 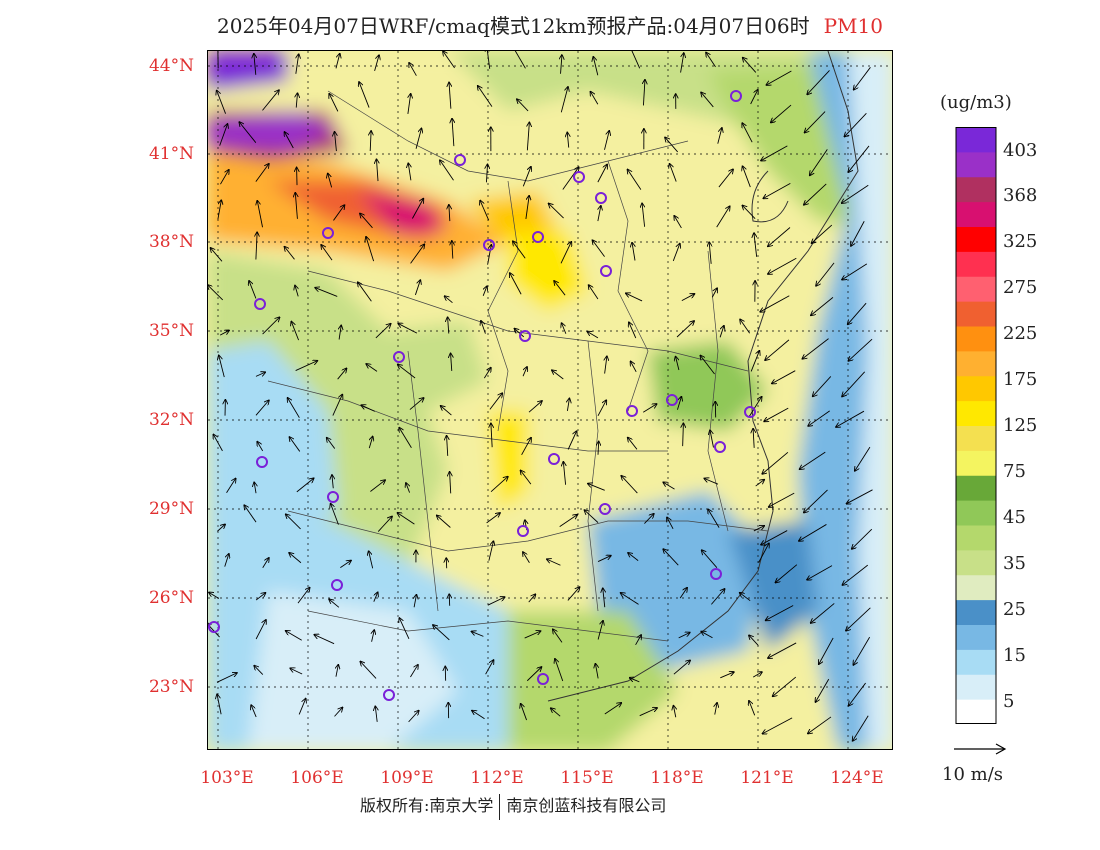 What do you see at coordinates (1014, 609) in the screenshot?
I see `colorbar-label-25: 25` at bounding box center [1014, 609].